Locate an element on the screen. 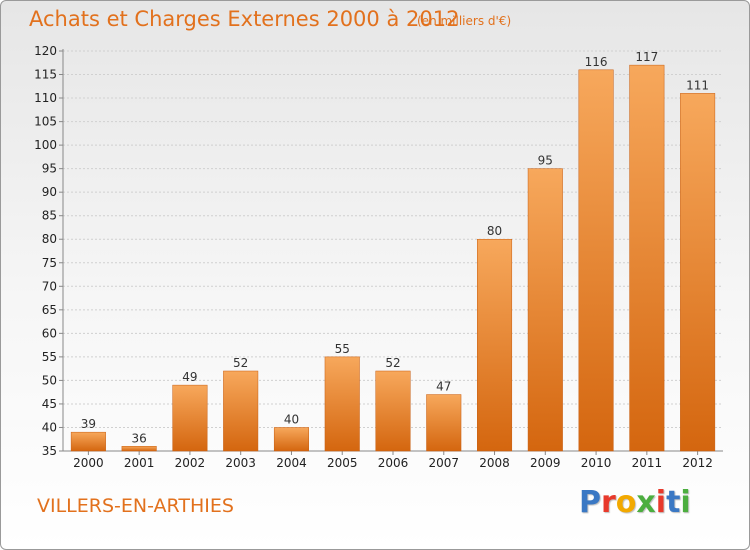 The width and height of the screenshot is (750, 550). bar-2004 is located at coordinates (291, 439).